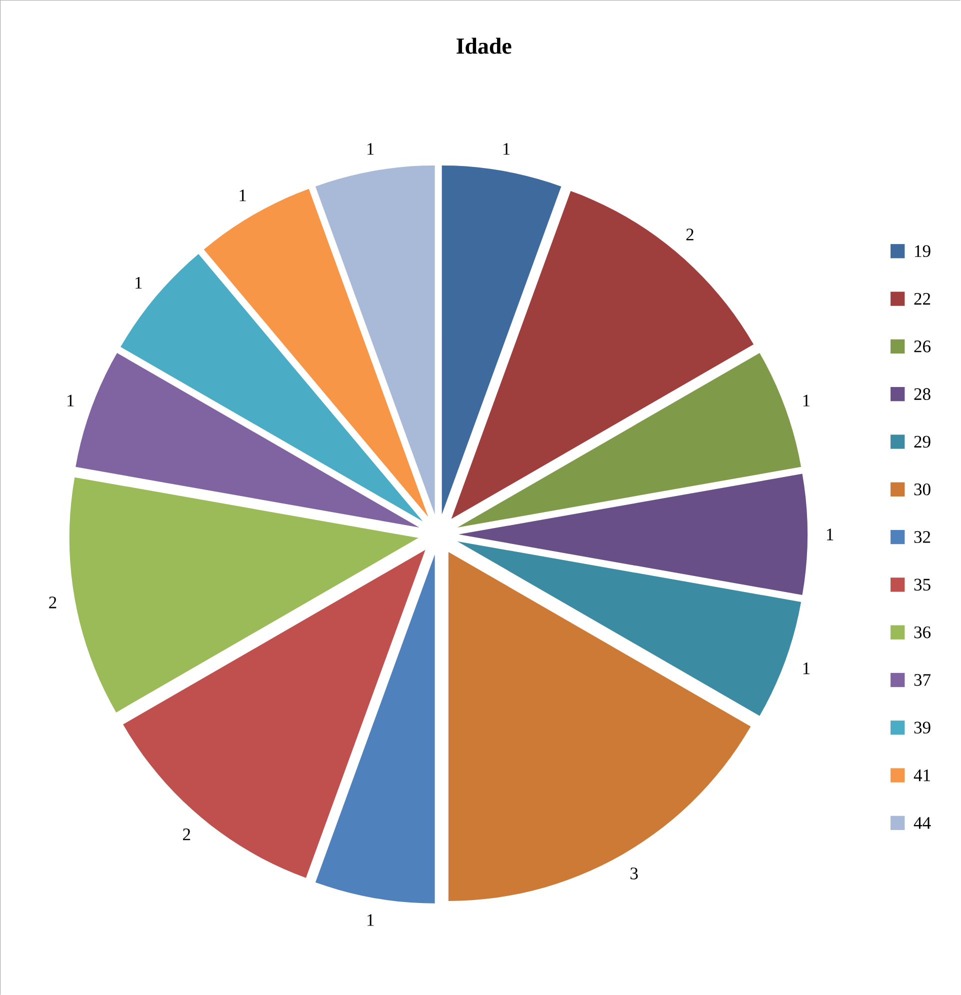 This screenshot has width=961, height=995. I want to click on legend-label: 22, so click(922, 298).